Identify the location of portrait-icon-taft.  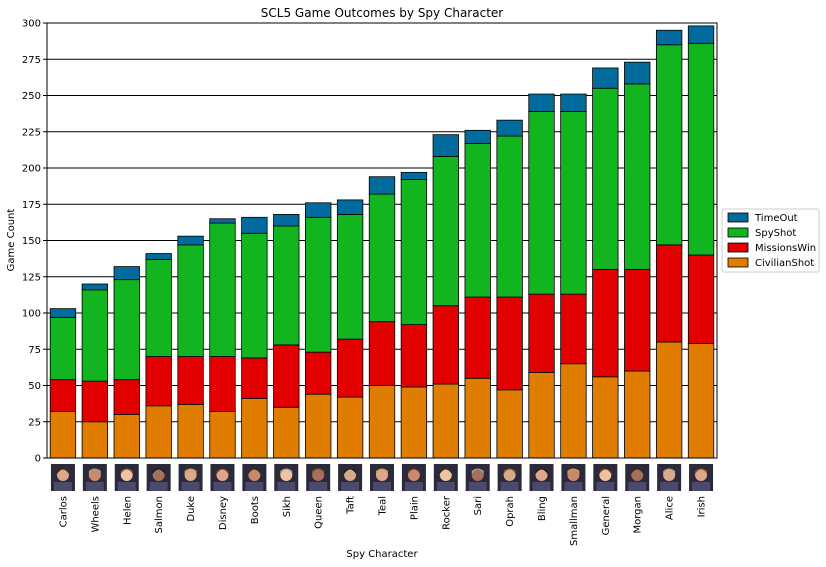
(350, 477).